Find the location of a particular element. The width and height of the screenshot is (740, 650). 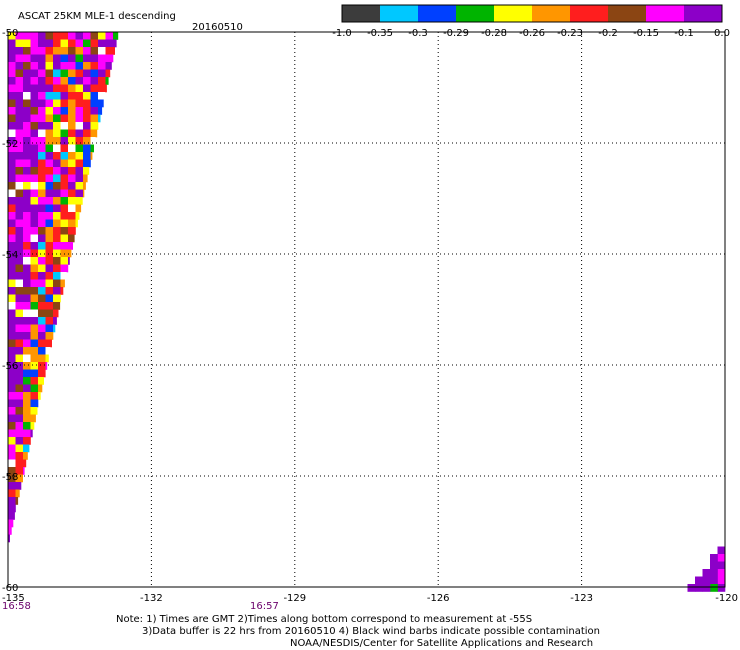

time-label-1: 16:58 is located at coordinates (16, 606).